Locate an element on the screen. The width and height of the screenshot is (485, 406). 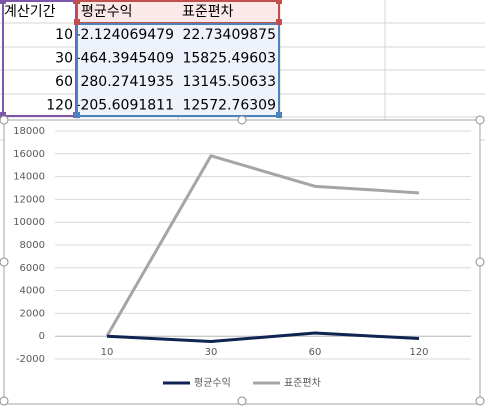
x-tick-label: 60 is located at coordinates (315, 352).